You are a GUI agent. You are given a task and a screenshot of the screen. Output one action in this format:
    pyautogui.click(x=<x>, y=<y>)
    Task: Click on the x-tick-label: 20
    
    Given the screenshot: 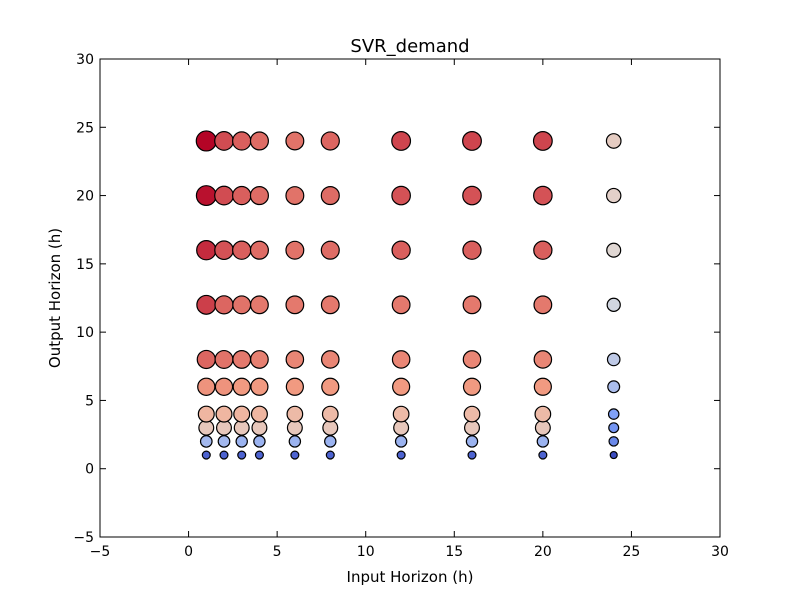 What is the action you would take?
    pyautogui.click(x=543, y=552)
    